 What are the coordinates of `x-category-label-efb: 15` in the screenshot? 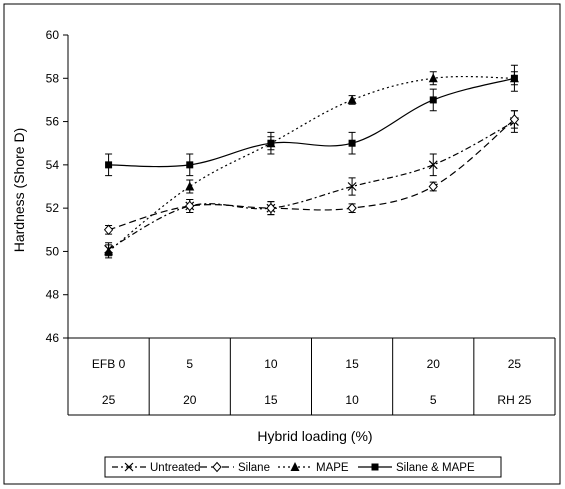 It's located at (352, 364).